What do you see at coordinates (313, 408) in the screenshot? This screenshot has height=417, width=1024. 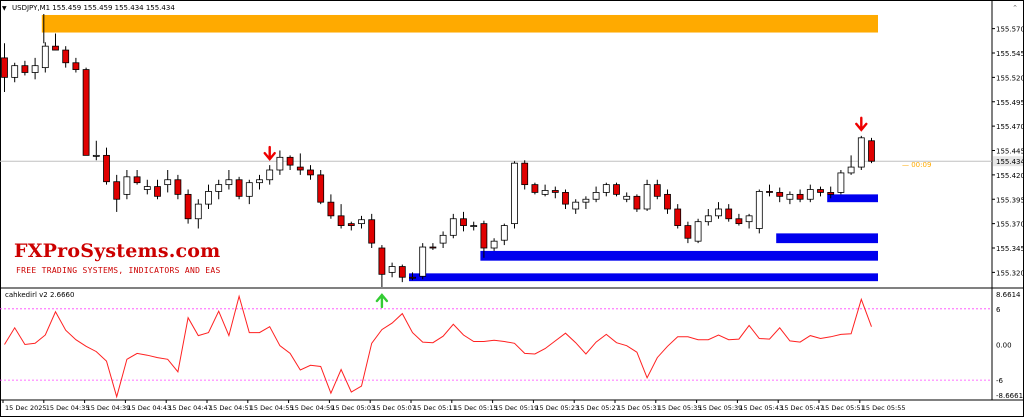 I see `time-label: 15 Dec 04:59` at bounding box center [313, 408].